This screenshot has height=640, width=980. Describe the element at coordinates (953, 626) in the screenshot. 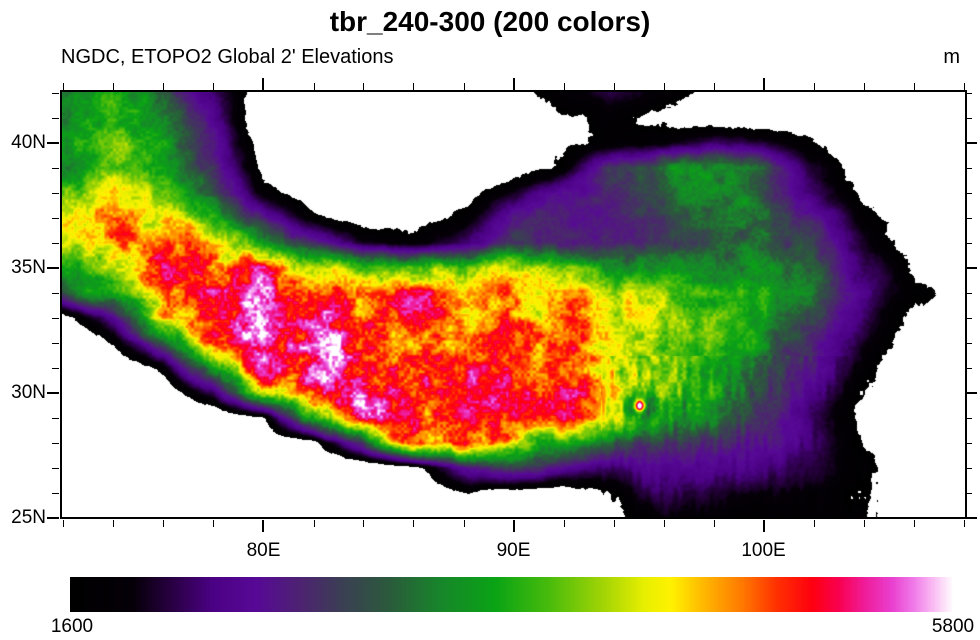

I see `colorbar-max-label: 5800` at that location.